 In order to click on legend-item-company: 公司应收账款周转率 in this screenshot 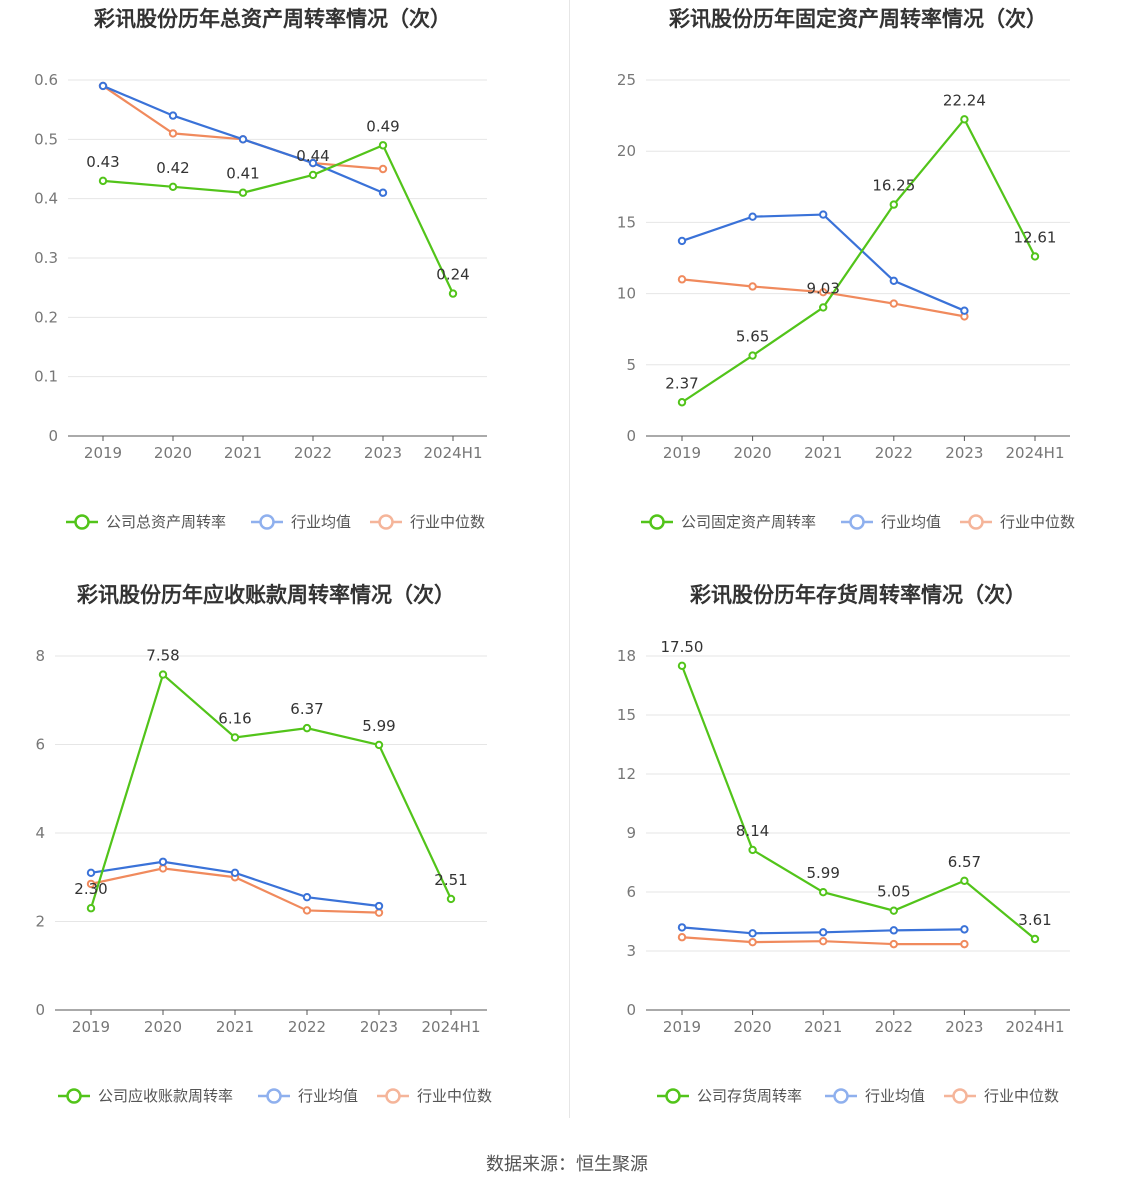, I will do `click(145, 1096)`.